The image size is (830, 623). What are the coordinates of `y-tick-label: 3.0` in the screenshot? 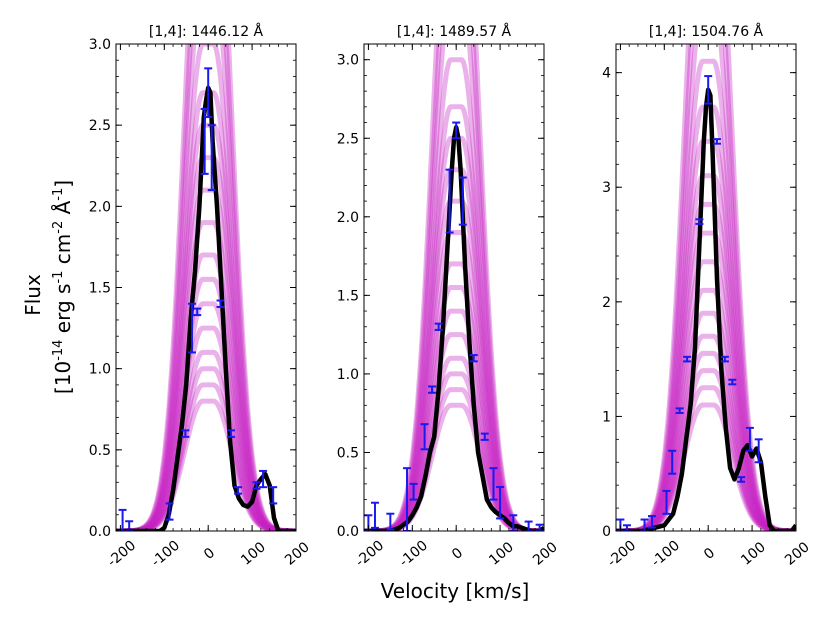 It's located at (100, 45).